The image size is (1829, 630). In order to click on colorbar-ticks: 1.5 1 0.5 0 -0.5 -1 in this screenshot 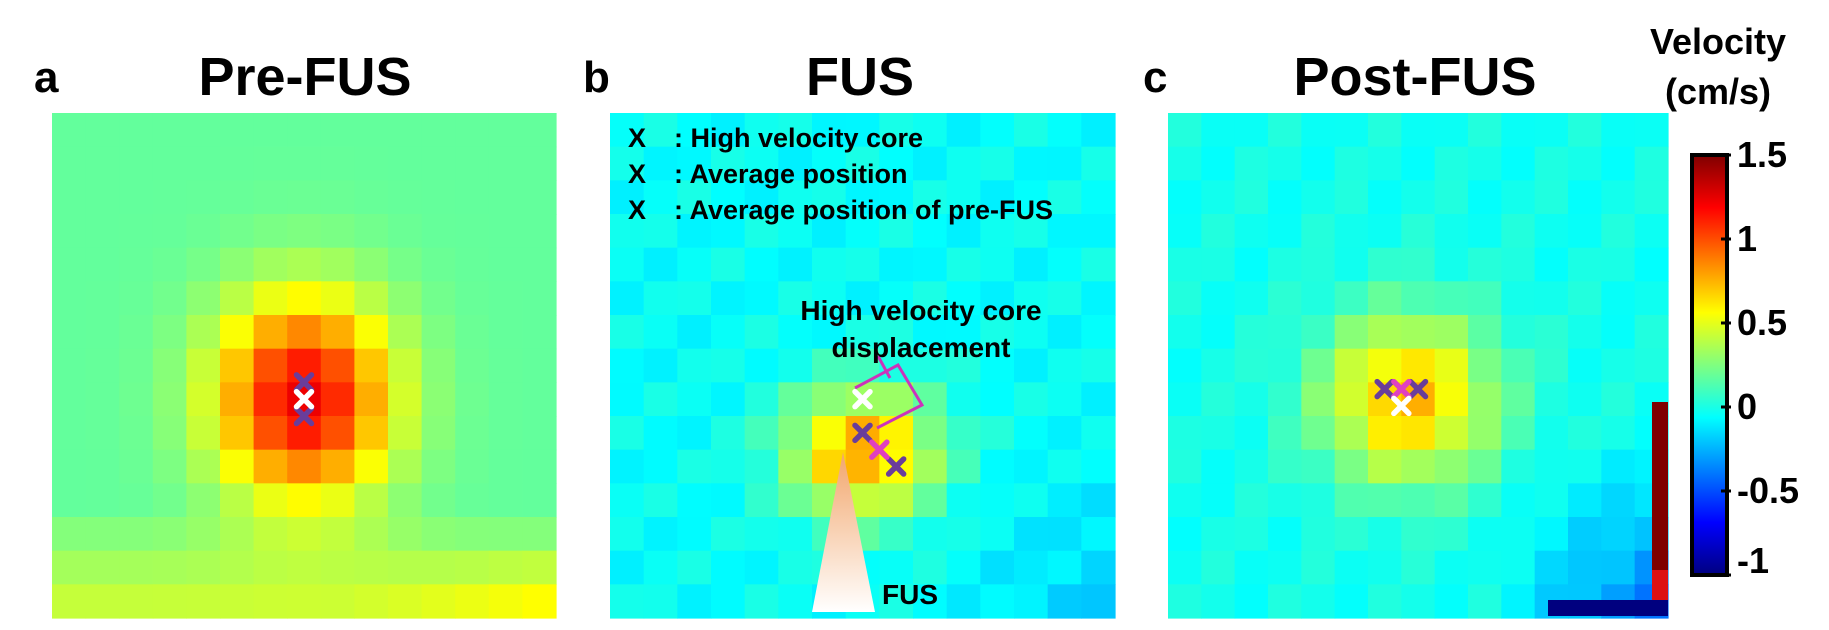, I will do `click(1760, 357)`.